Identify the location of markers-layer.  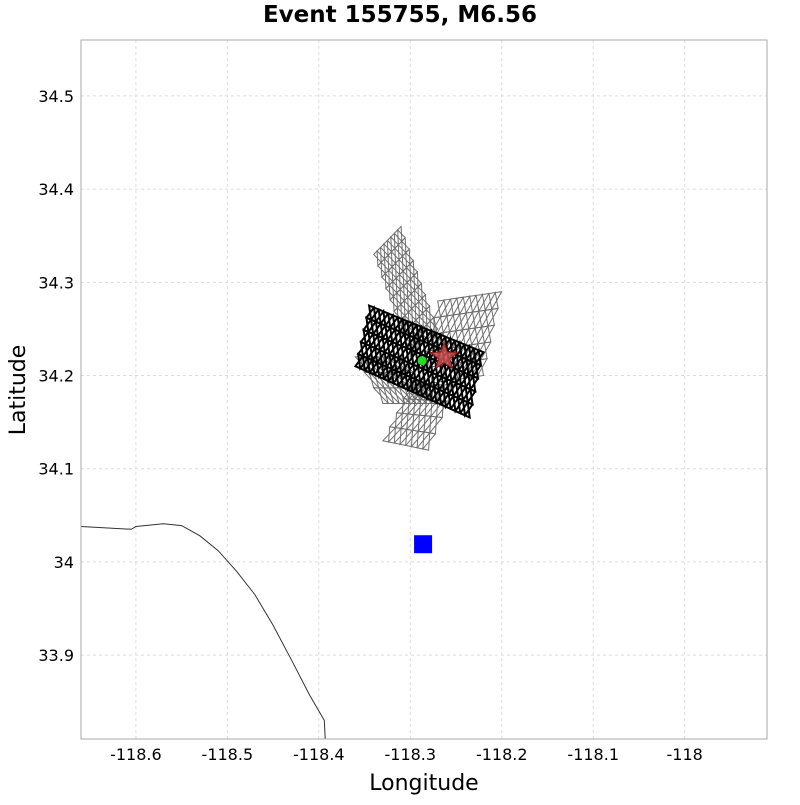
(436, 447).